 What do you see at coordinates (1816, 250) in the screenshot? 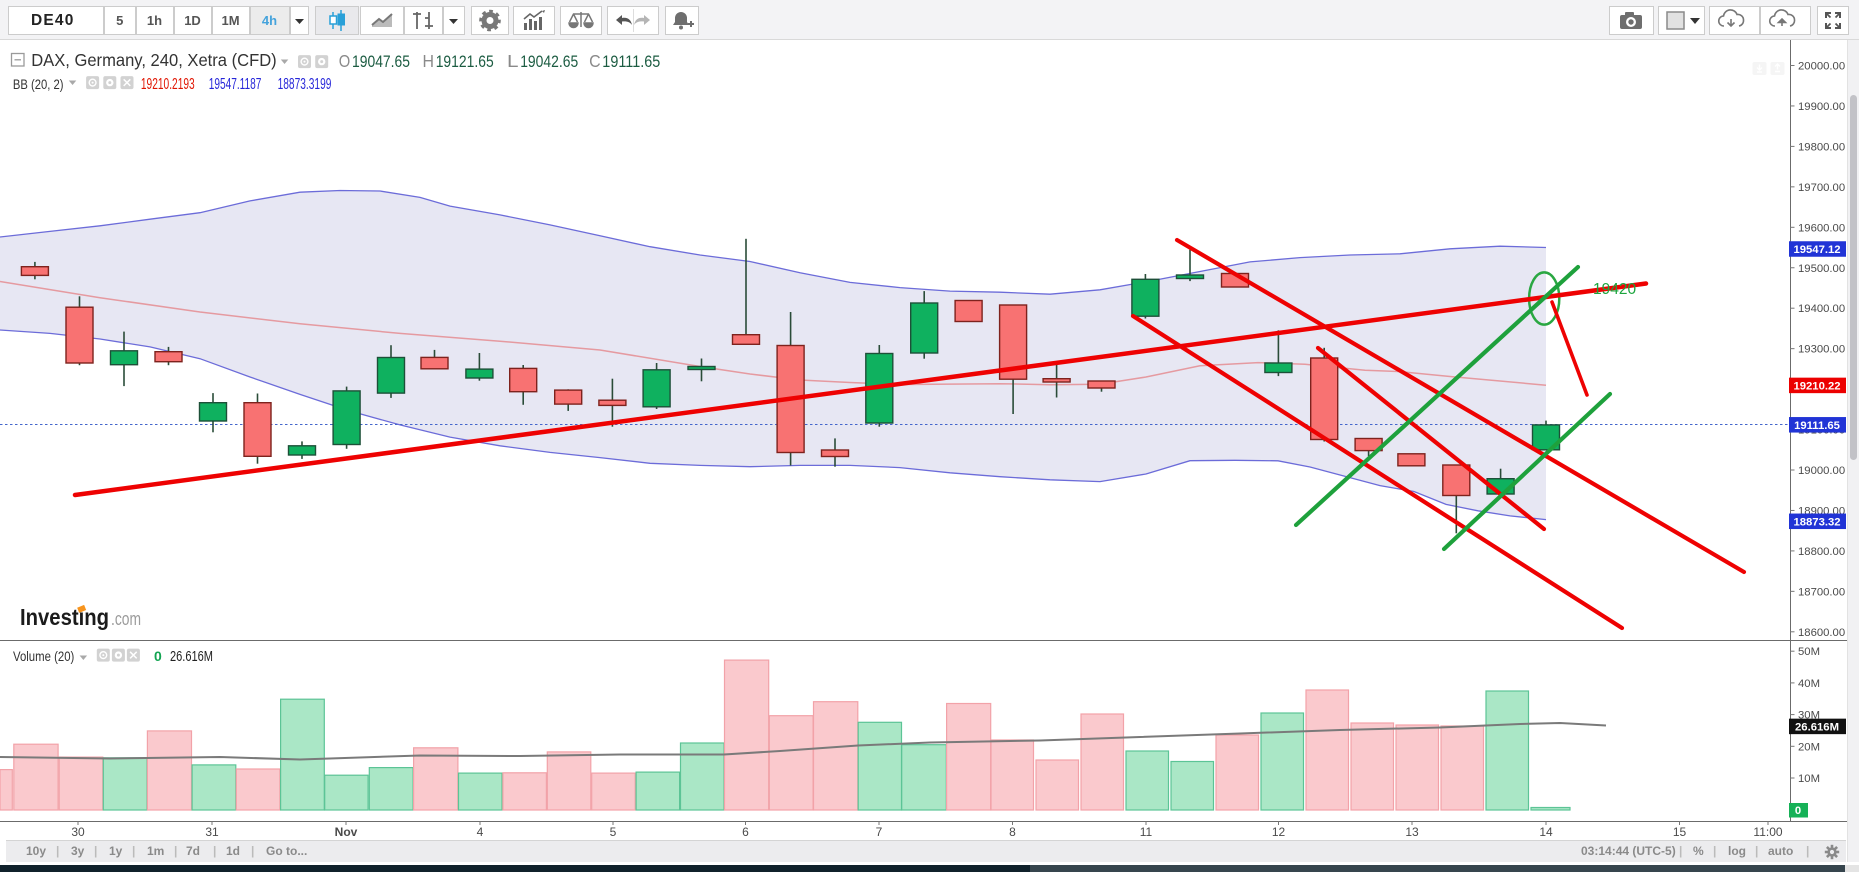
I see `svg-text: 19547.12` at bounding box center [1816, 250].